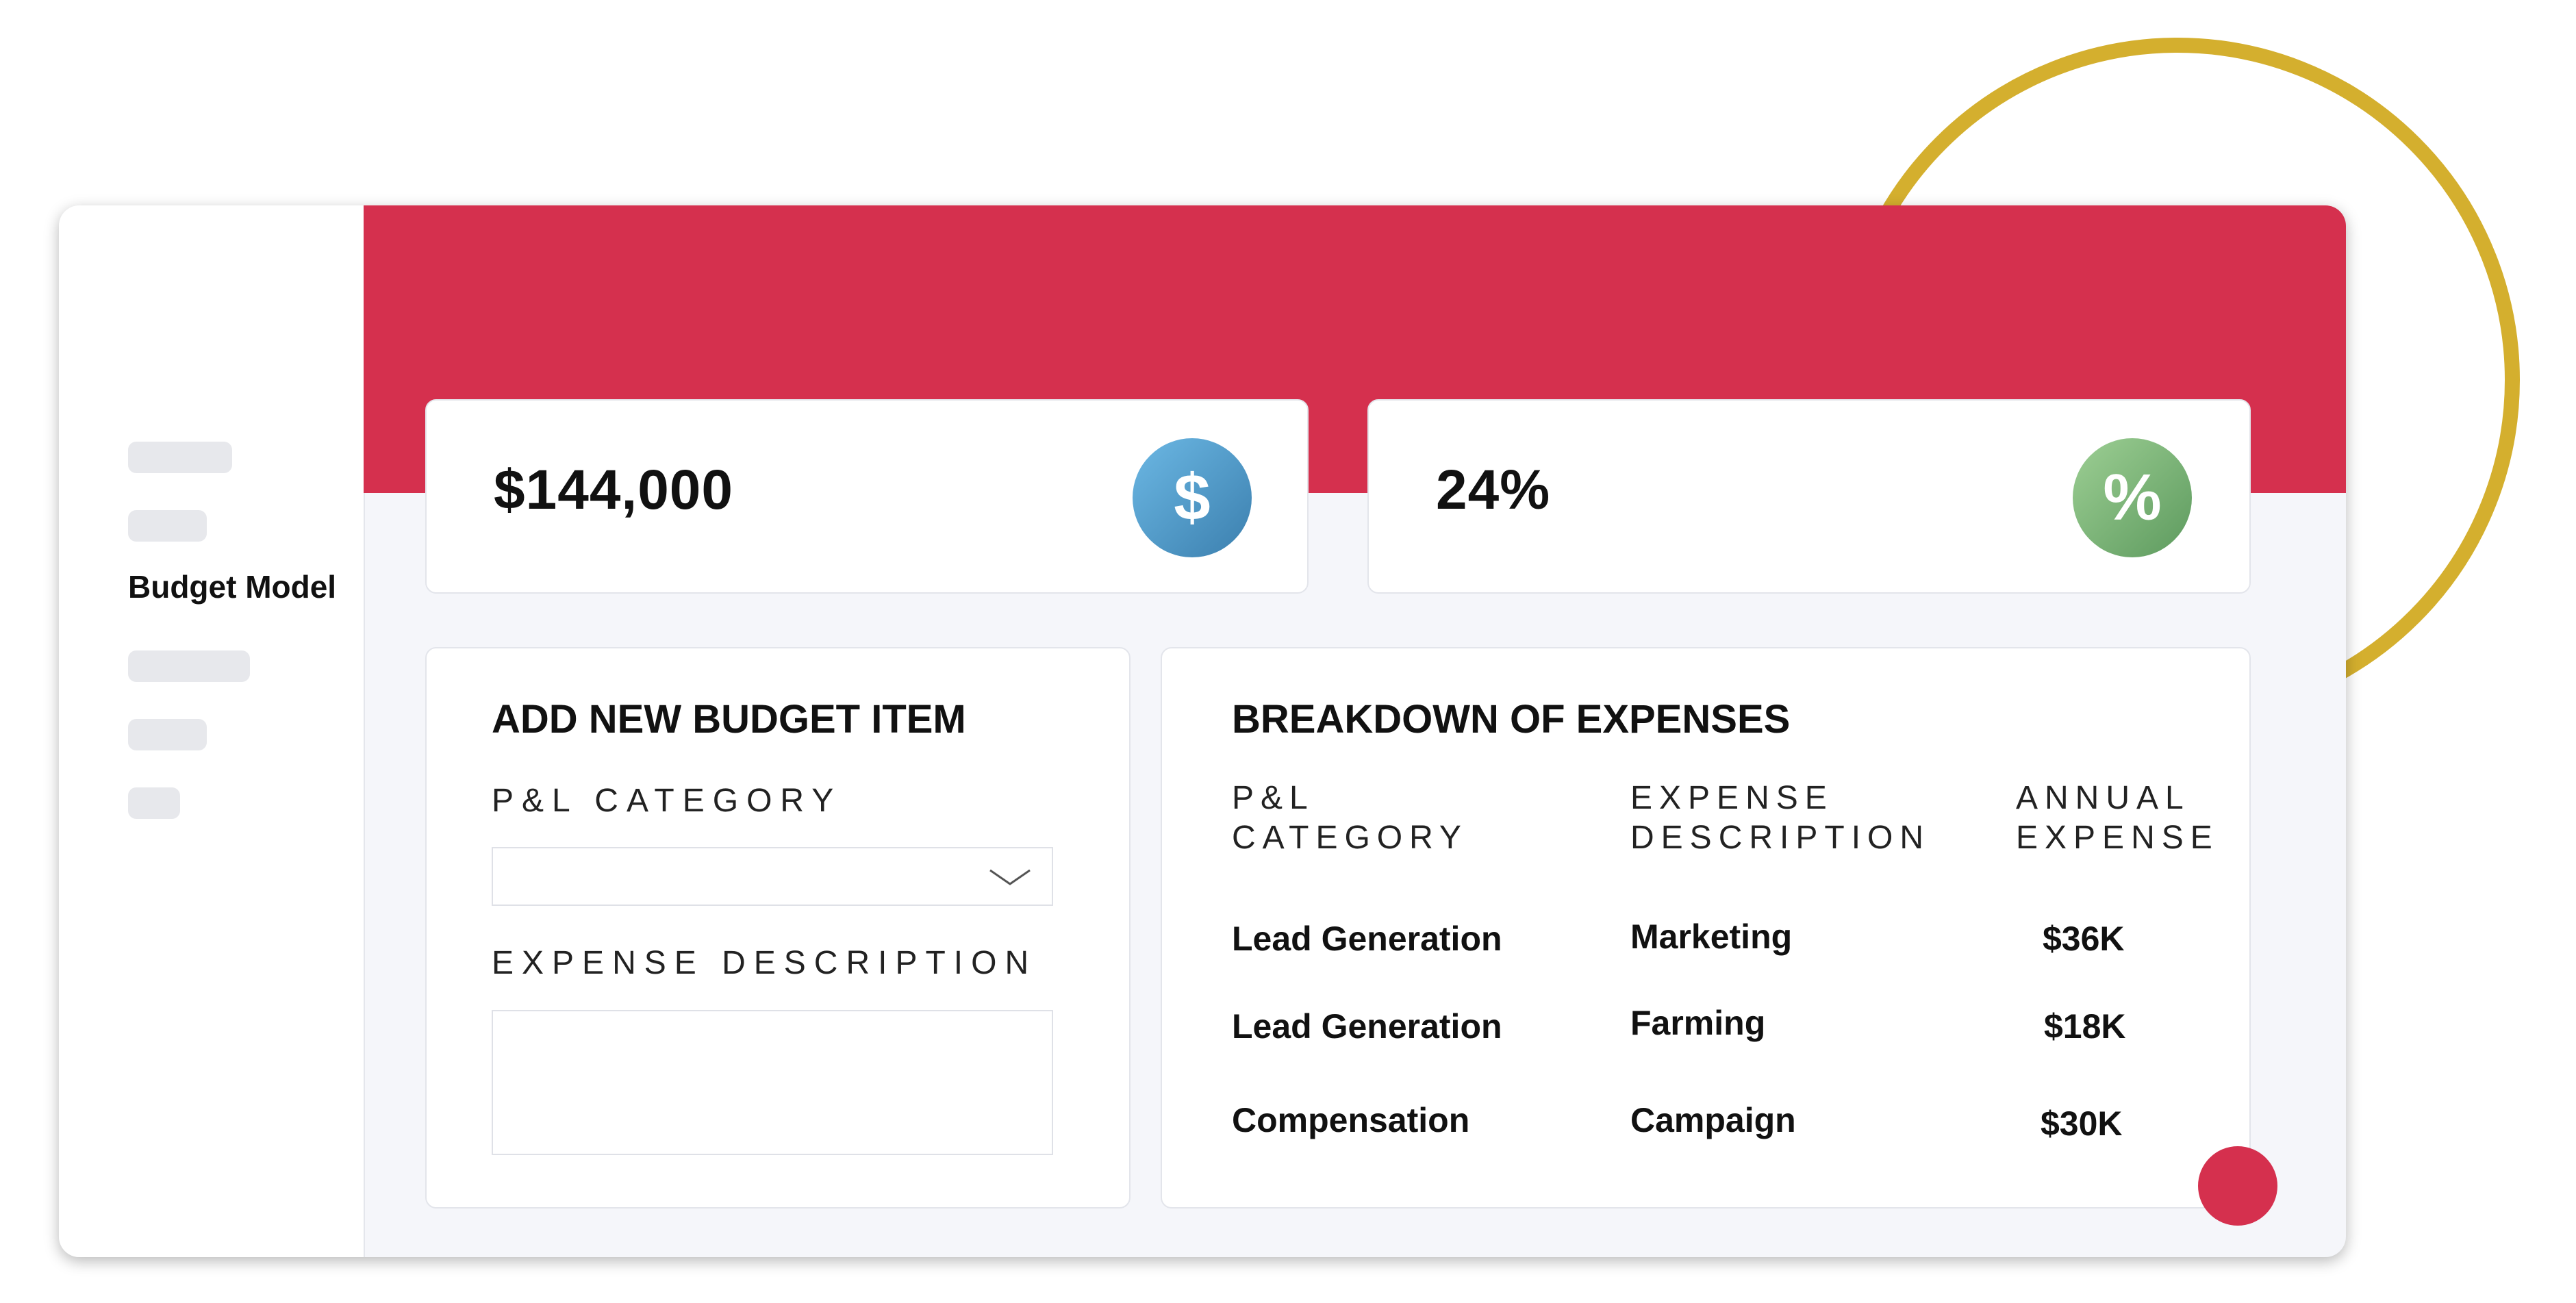  I want to click on column-header-description-line2: DESCRIPTION, so click(1781, 838).